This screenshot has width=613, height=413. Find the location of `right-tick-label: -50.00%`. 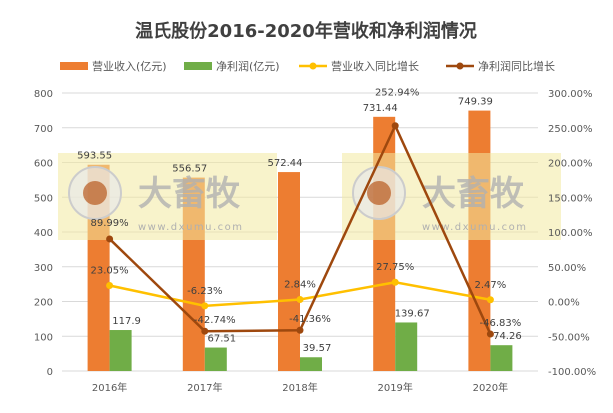

right-tick-label: -50.00% is located at coordinates (569, 337).